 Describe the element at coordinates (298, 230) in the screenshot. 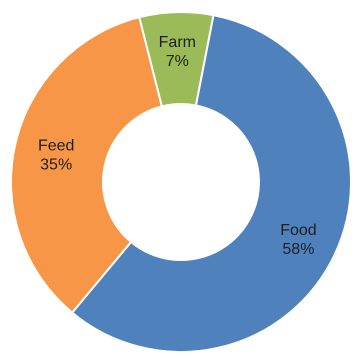

I see `slice-category-food: Food` at that location.